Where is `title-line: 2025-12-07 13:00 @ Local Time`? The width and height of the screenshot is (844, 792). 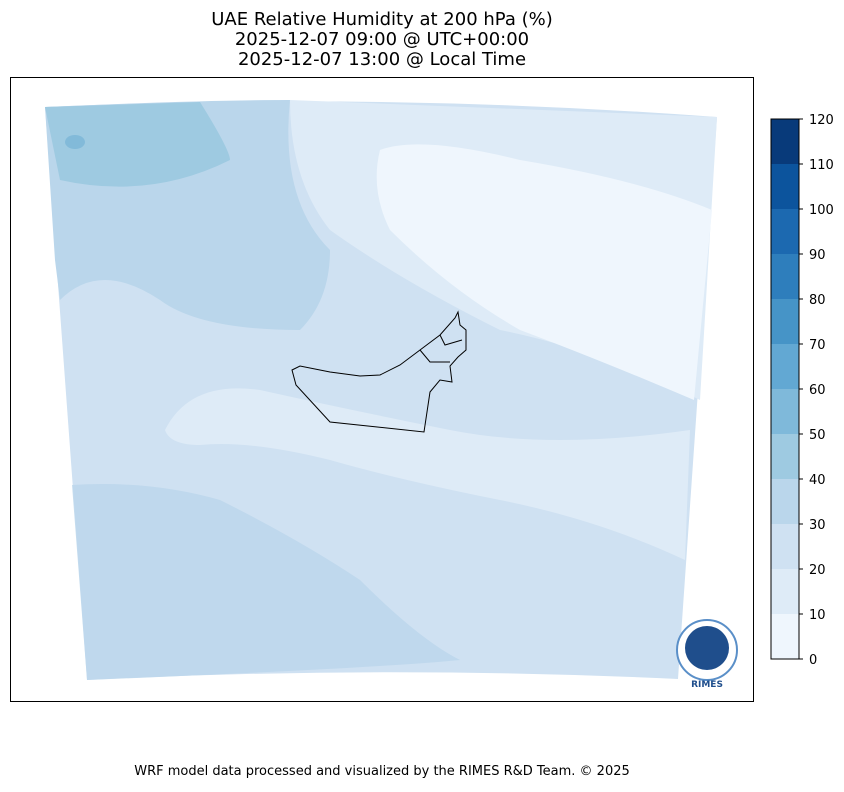 title-line: 2025-12-07 13:00 @ Local Time is located at coordinates (382, 59).